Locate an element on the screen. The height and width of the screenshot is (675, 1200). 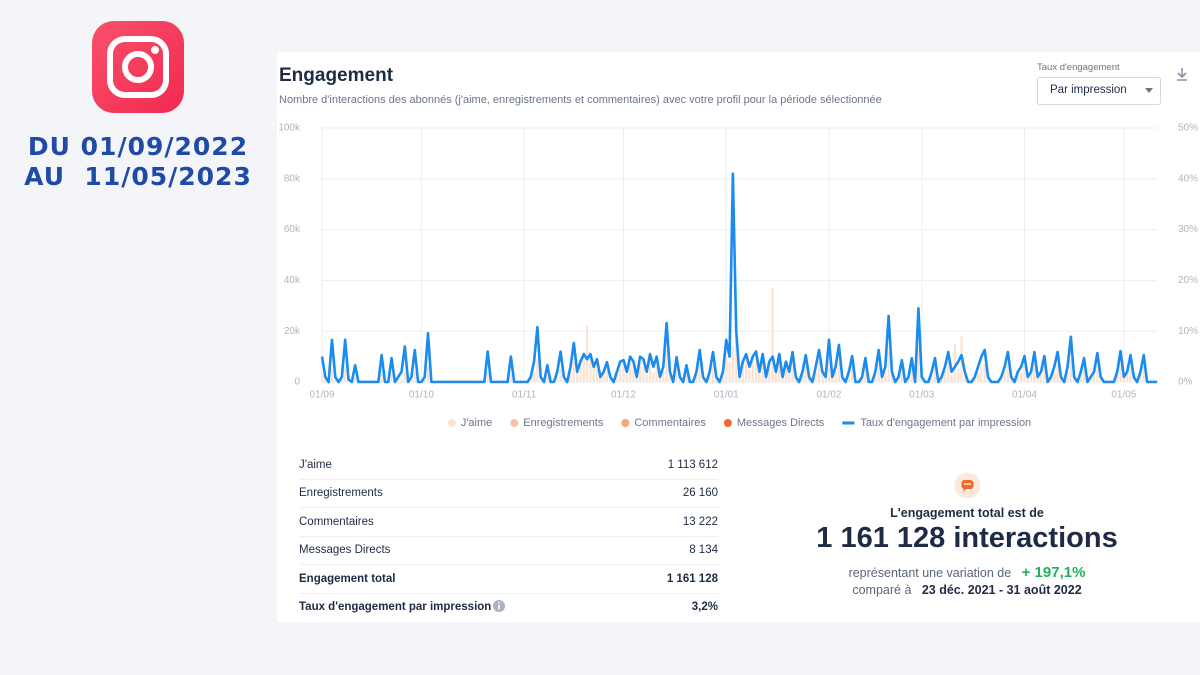
table-row: Engagement total 1 161 128 is located at coordinates (508, 579).